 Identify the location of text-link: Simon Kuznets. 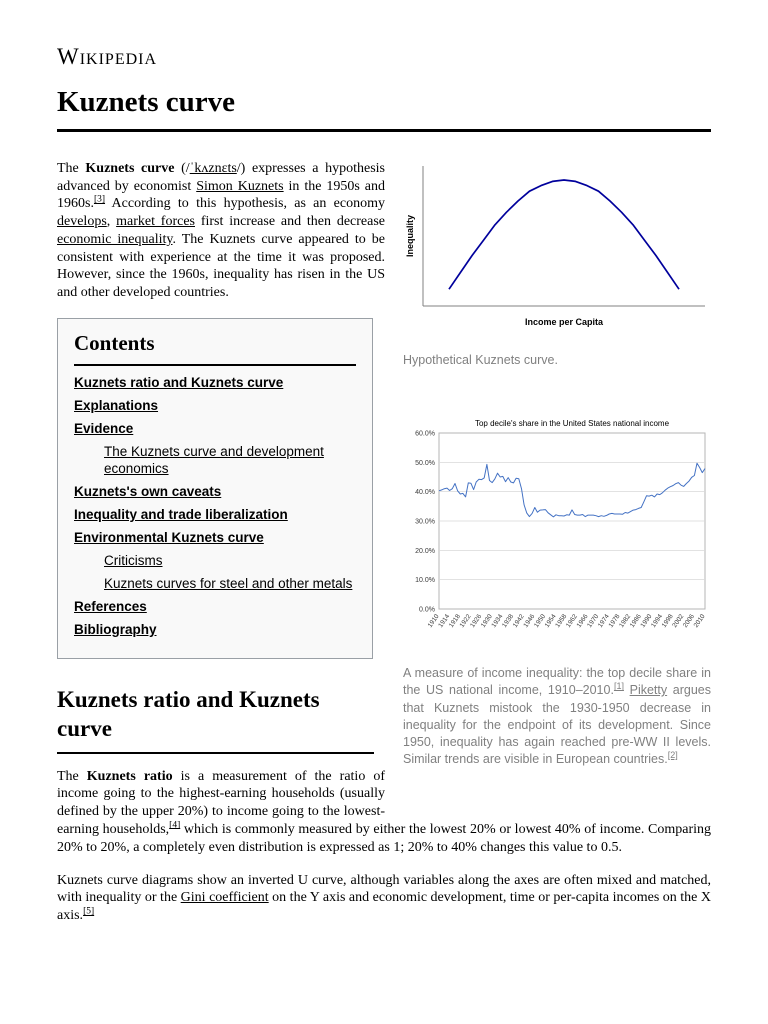
(240, 186).